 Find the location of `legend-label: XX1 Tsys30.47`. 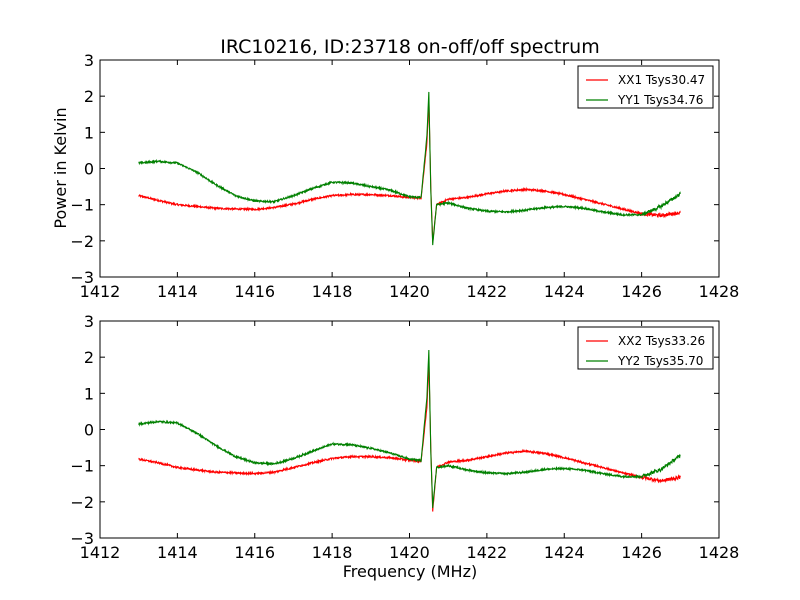

legend-label: XX1 Tsys30.47 is located at coordinates (661, 80).